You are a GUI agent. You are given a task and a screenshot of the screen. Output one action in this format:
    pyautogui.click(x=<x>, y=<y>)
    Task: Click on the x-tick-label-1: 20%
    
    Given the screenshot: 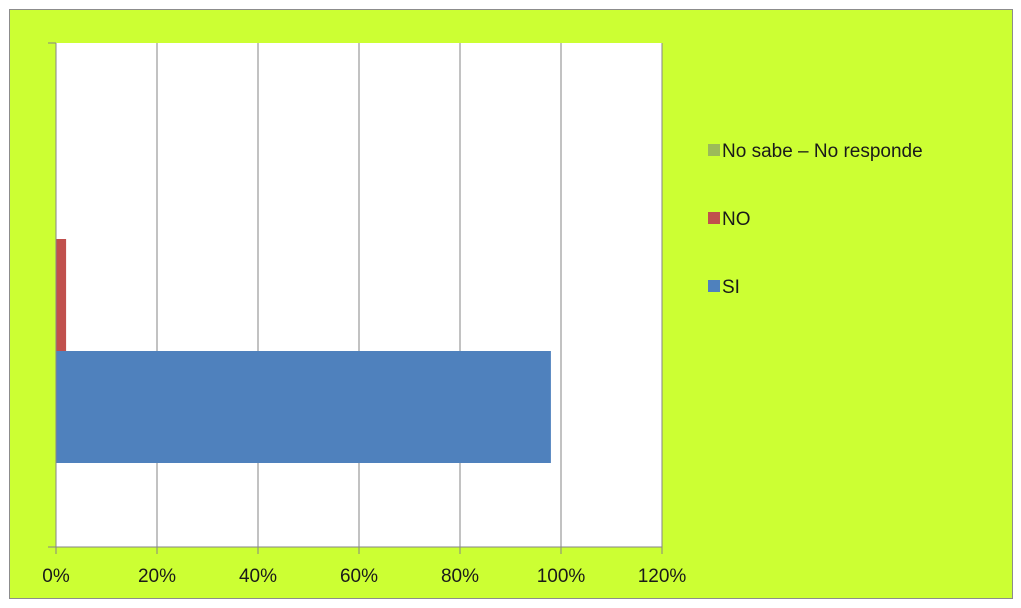 What is the action you would take?
    pyautogui.click(x=157, y=576)
    